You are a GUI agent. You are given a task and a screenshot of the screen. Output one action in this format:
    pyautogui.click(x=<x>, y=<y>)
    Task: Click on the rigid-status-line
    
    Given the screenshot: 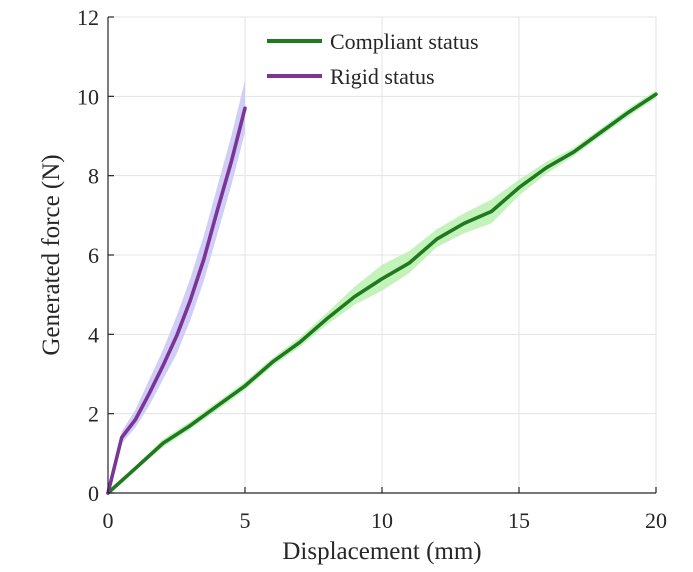 What is the action you would take?
    pyautogui.click(x=176, y=300)
    